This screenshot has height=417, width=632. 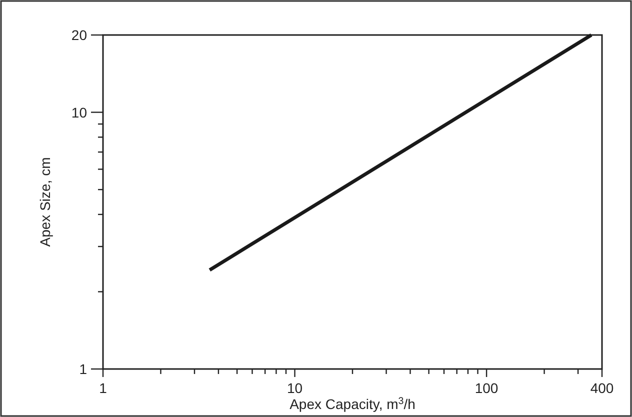 I want to click on x-tick-label: 100, so click(x=486, y=388).